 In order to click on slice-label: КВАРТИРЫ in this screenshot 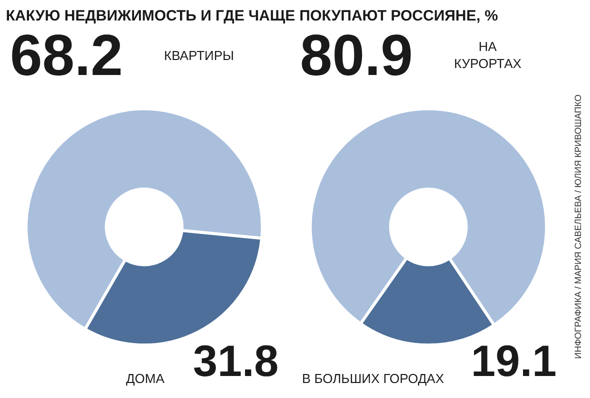, I will do `click(199, 55)`.